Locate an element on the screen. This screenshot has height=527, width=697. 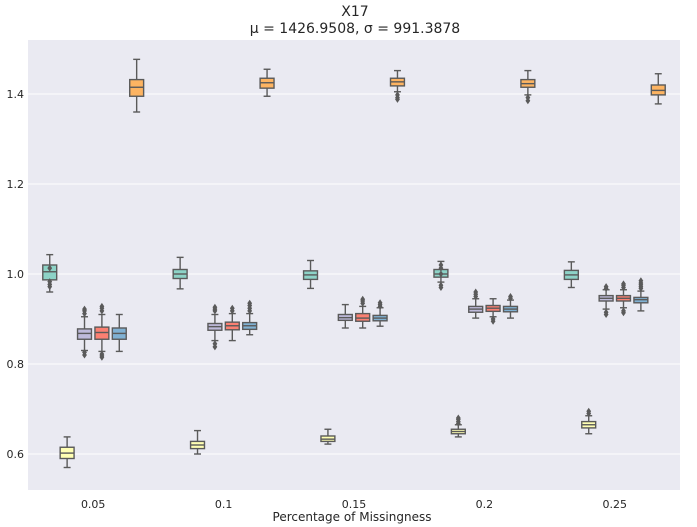
y-tick-label: 0.6 is located at coordinates (16, 454).